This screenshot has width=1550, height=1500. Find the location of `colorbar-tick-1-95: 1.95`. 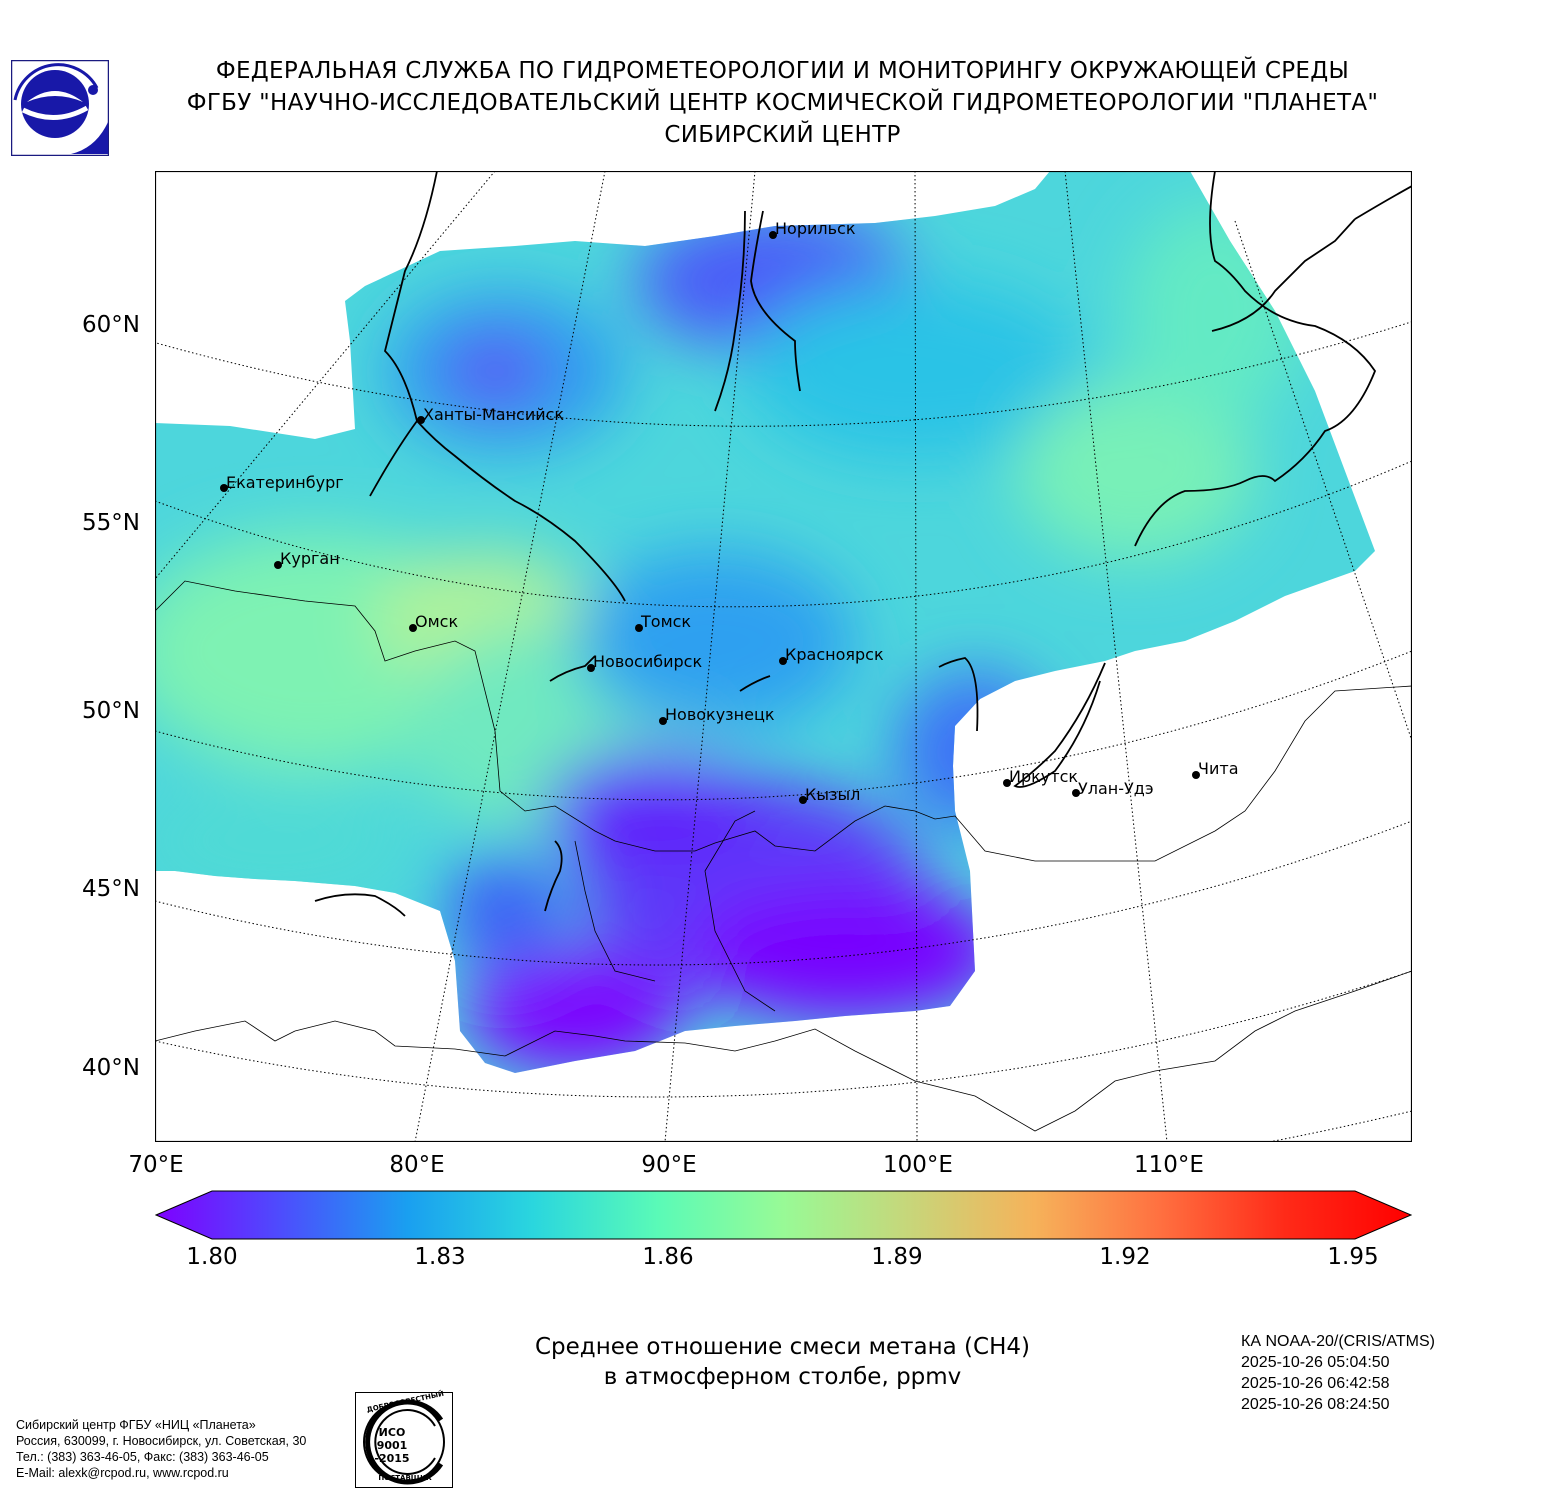

colorbar-tick-1-95: 1.95 is located at coordinates (1353, 1257).